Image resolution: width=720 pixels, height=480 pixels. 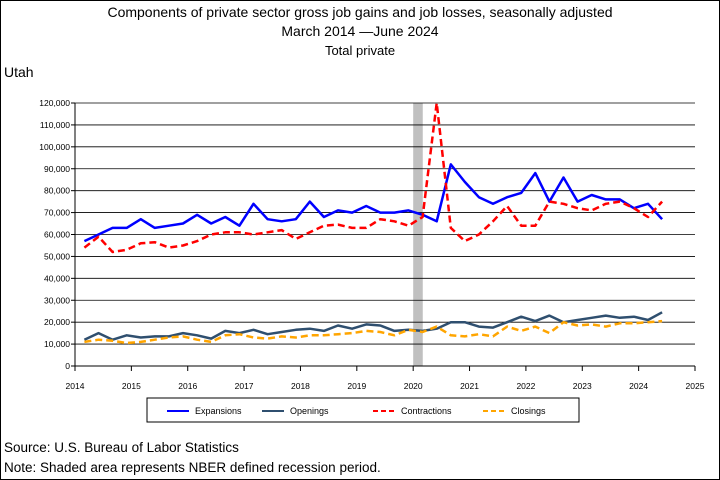 I want to click on chart-subtitle-industry: Total private, so click(x=360, y=50).